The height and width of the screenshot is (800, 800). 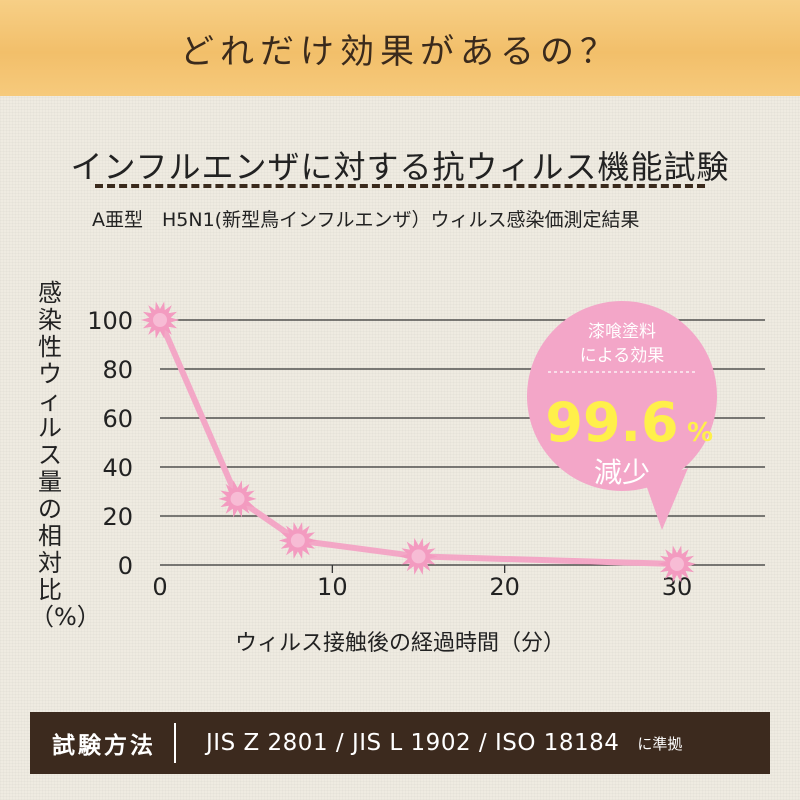 I want to click on callout-tail, so click(x=666, y=499).